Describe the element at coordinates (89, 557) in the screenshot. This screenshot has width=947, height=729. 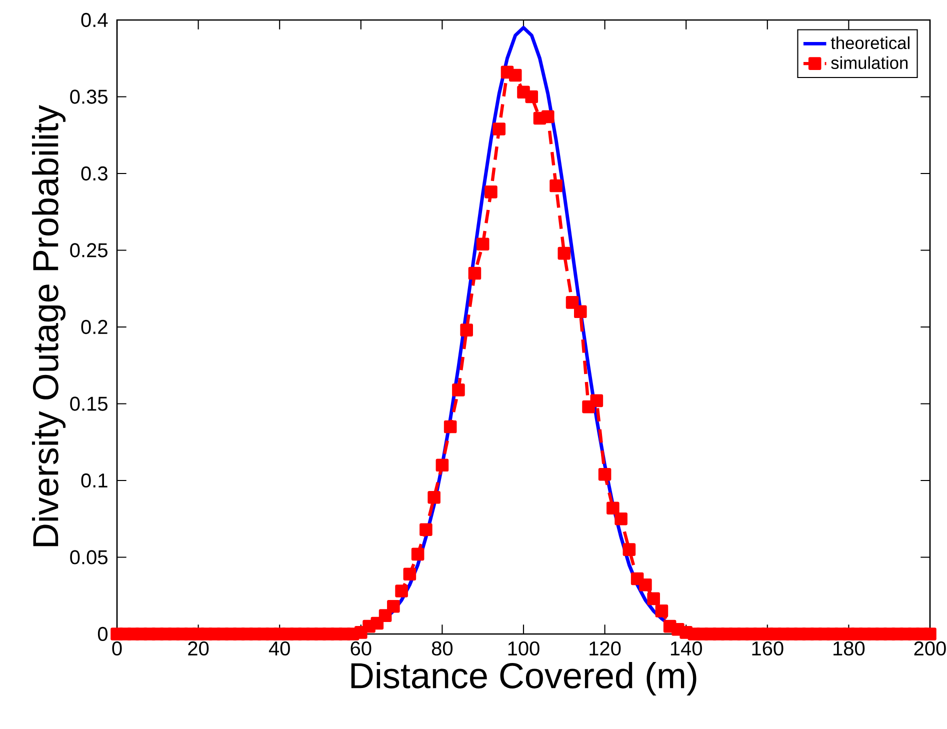
I see `y-tick-label: 0.05` at that location.